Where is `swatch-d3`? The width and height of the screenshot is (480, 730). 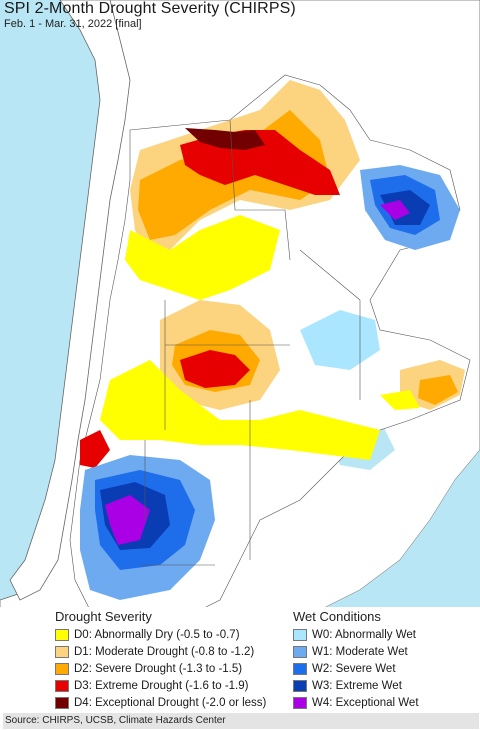
swatch-d3 is located at coordinates (62, 685).